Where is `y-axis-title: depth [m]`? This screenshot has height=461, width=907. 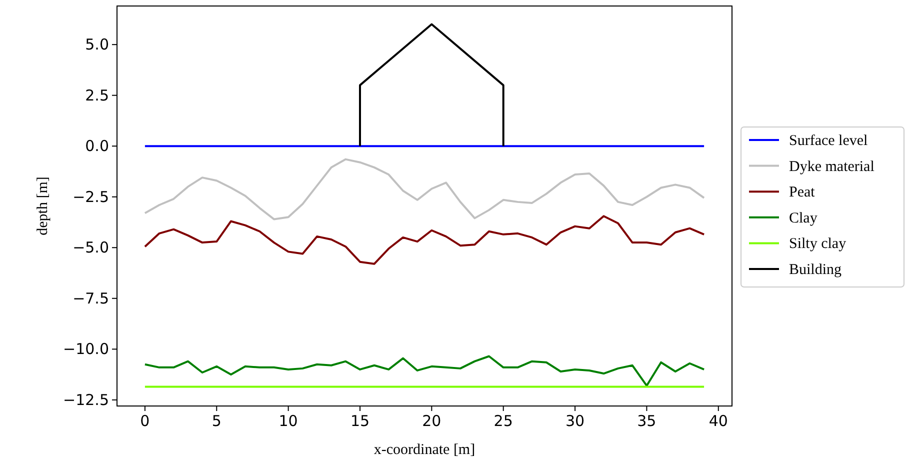
y-axis-title: depth [m] is located at coordinates (43, 206).